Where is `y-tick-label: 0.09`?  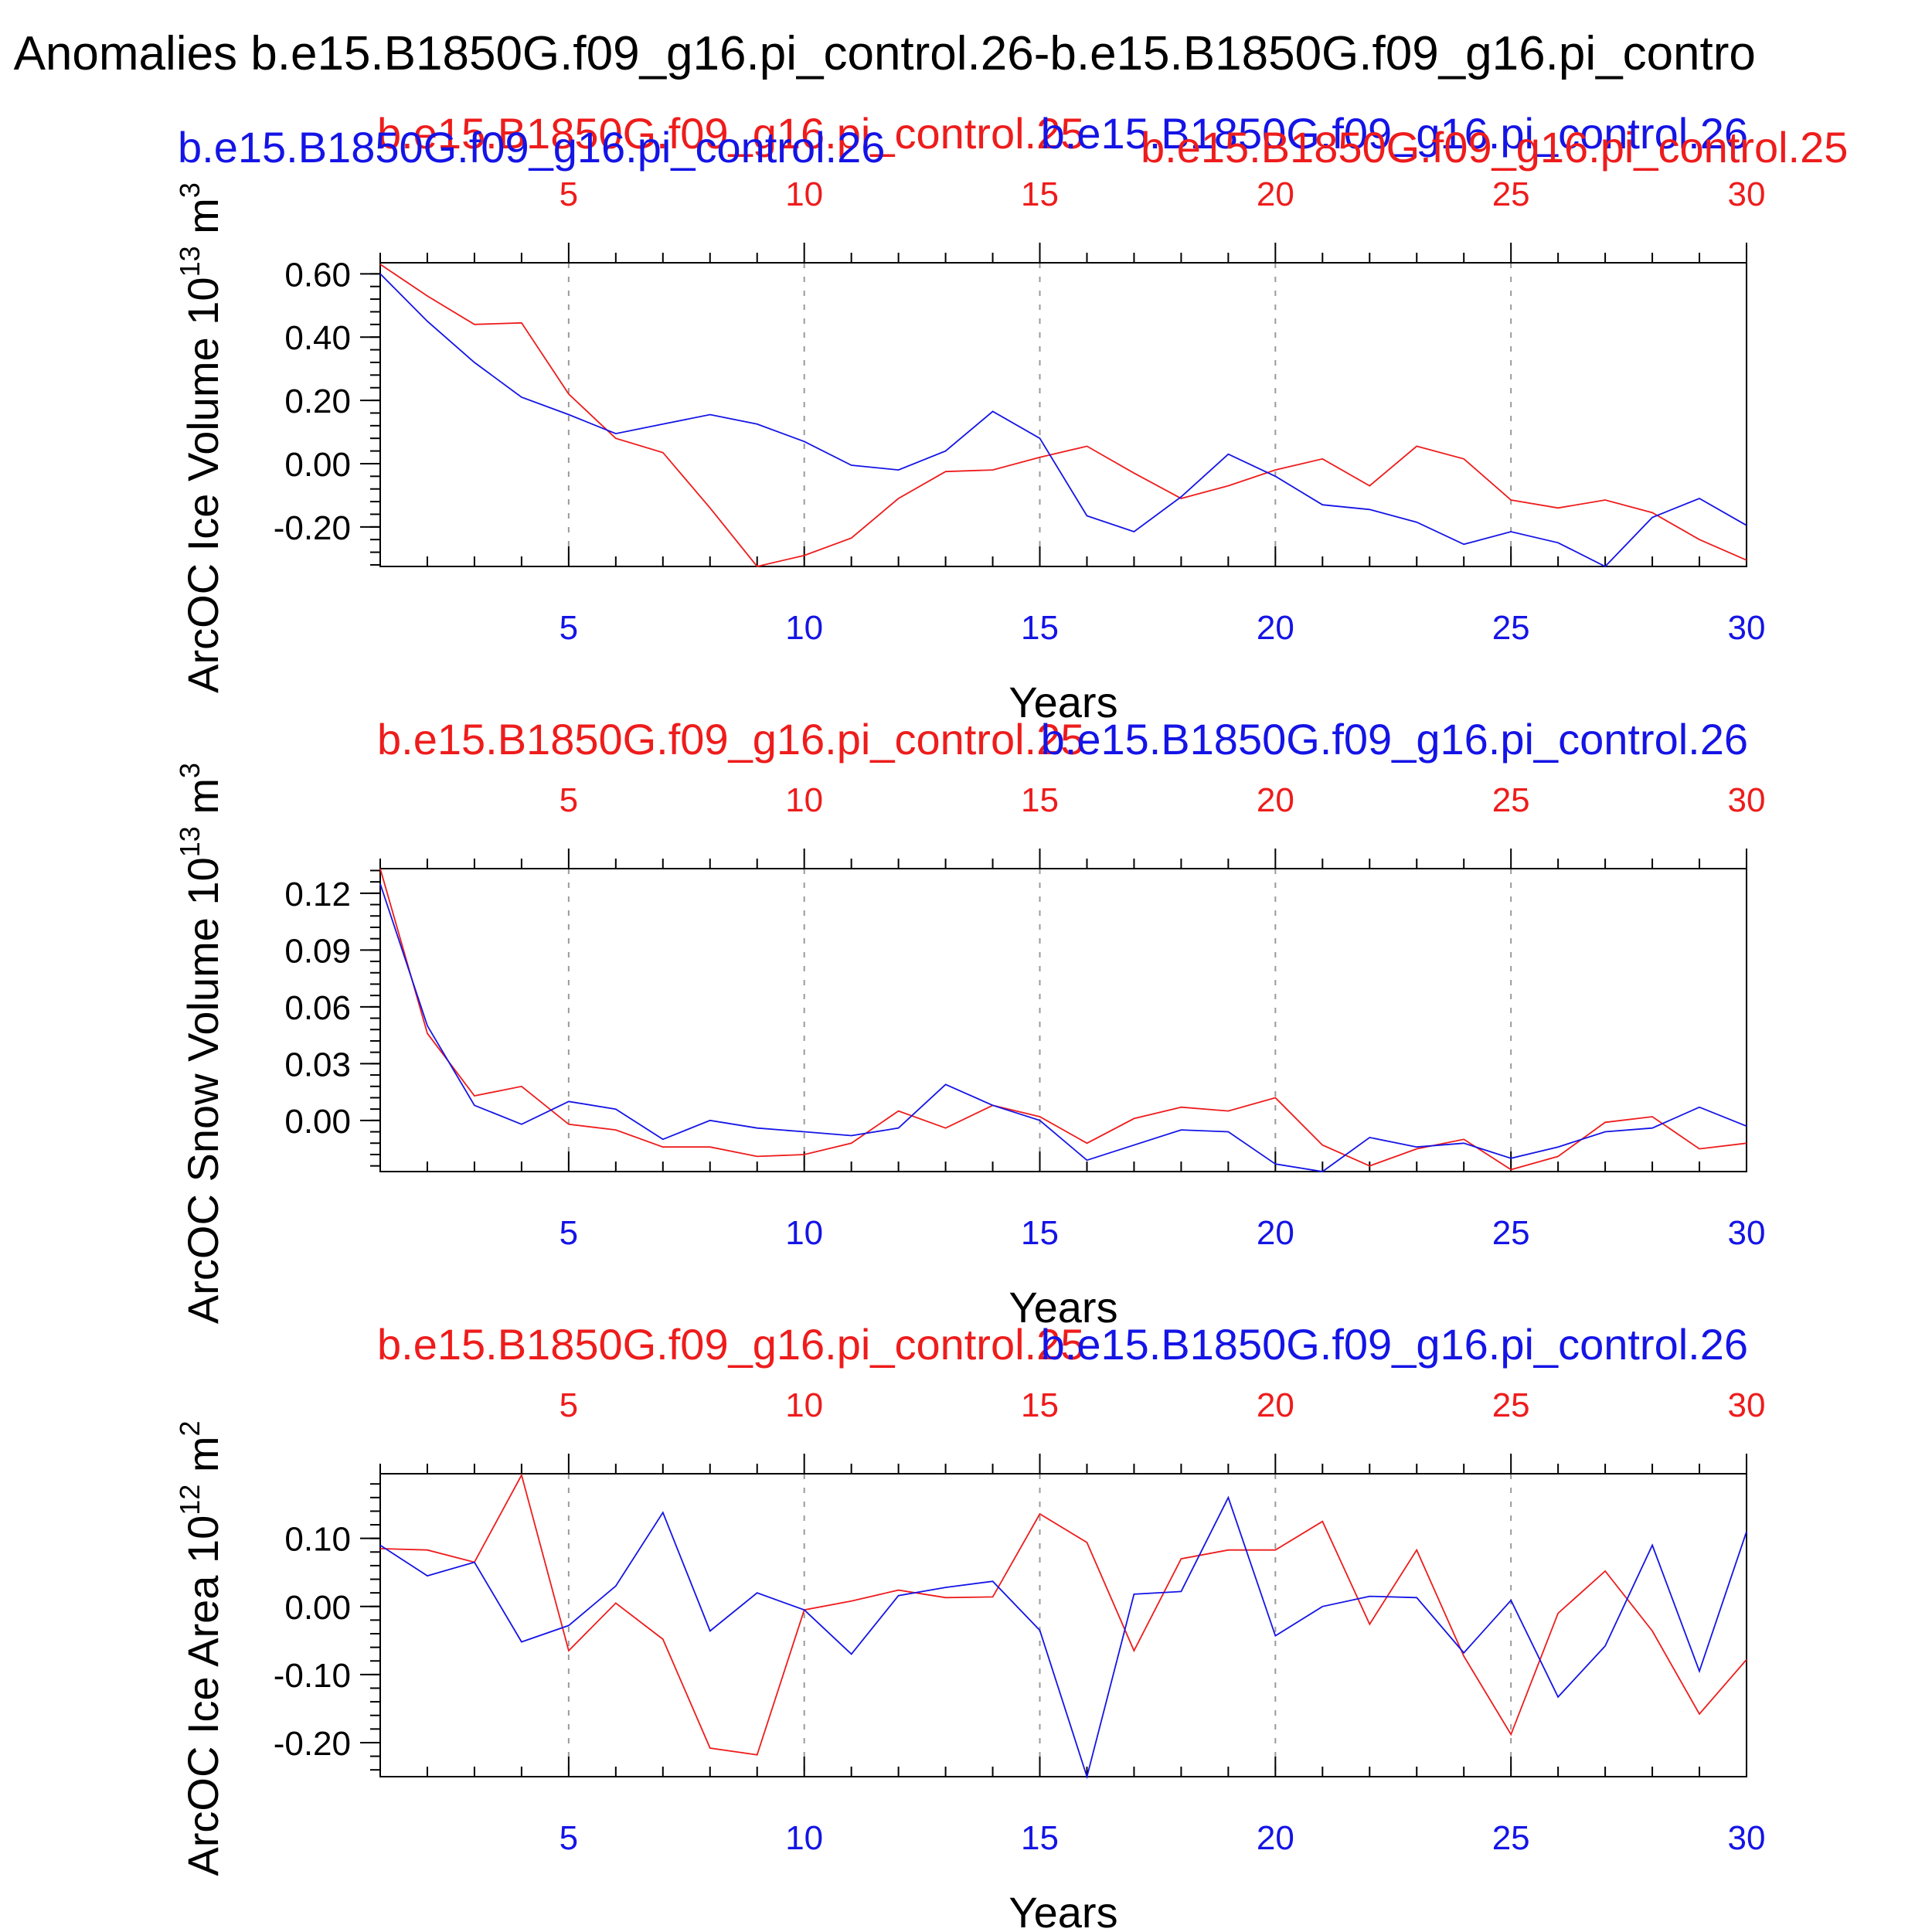
y-tick-label: 0.09 is located at coordinates (317, 951).